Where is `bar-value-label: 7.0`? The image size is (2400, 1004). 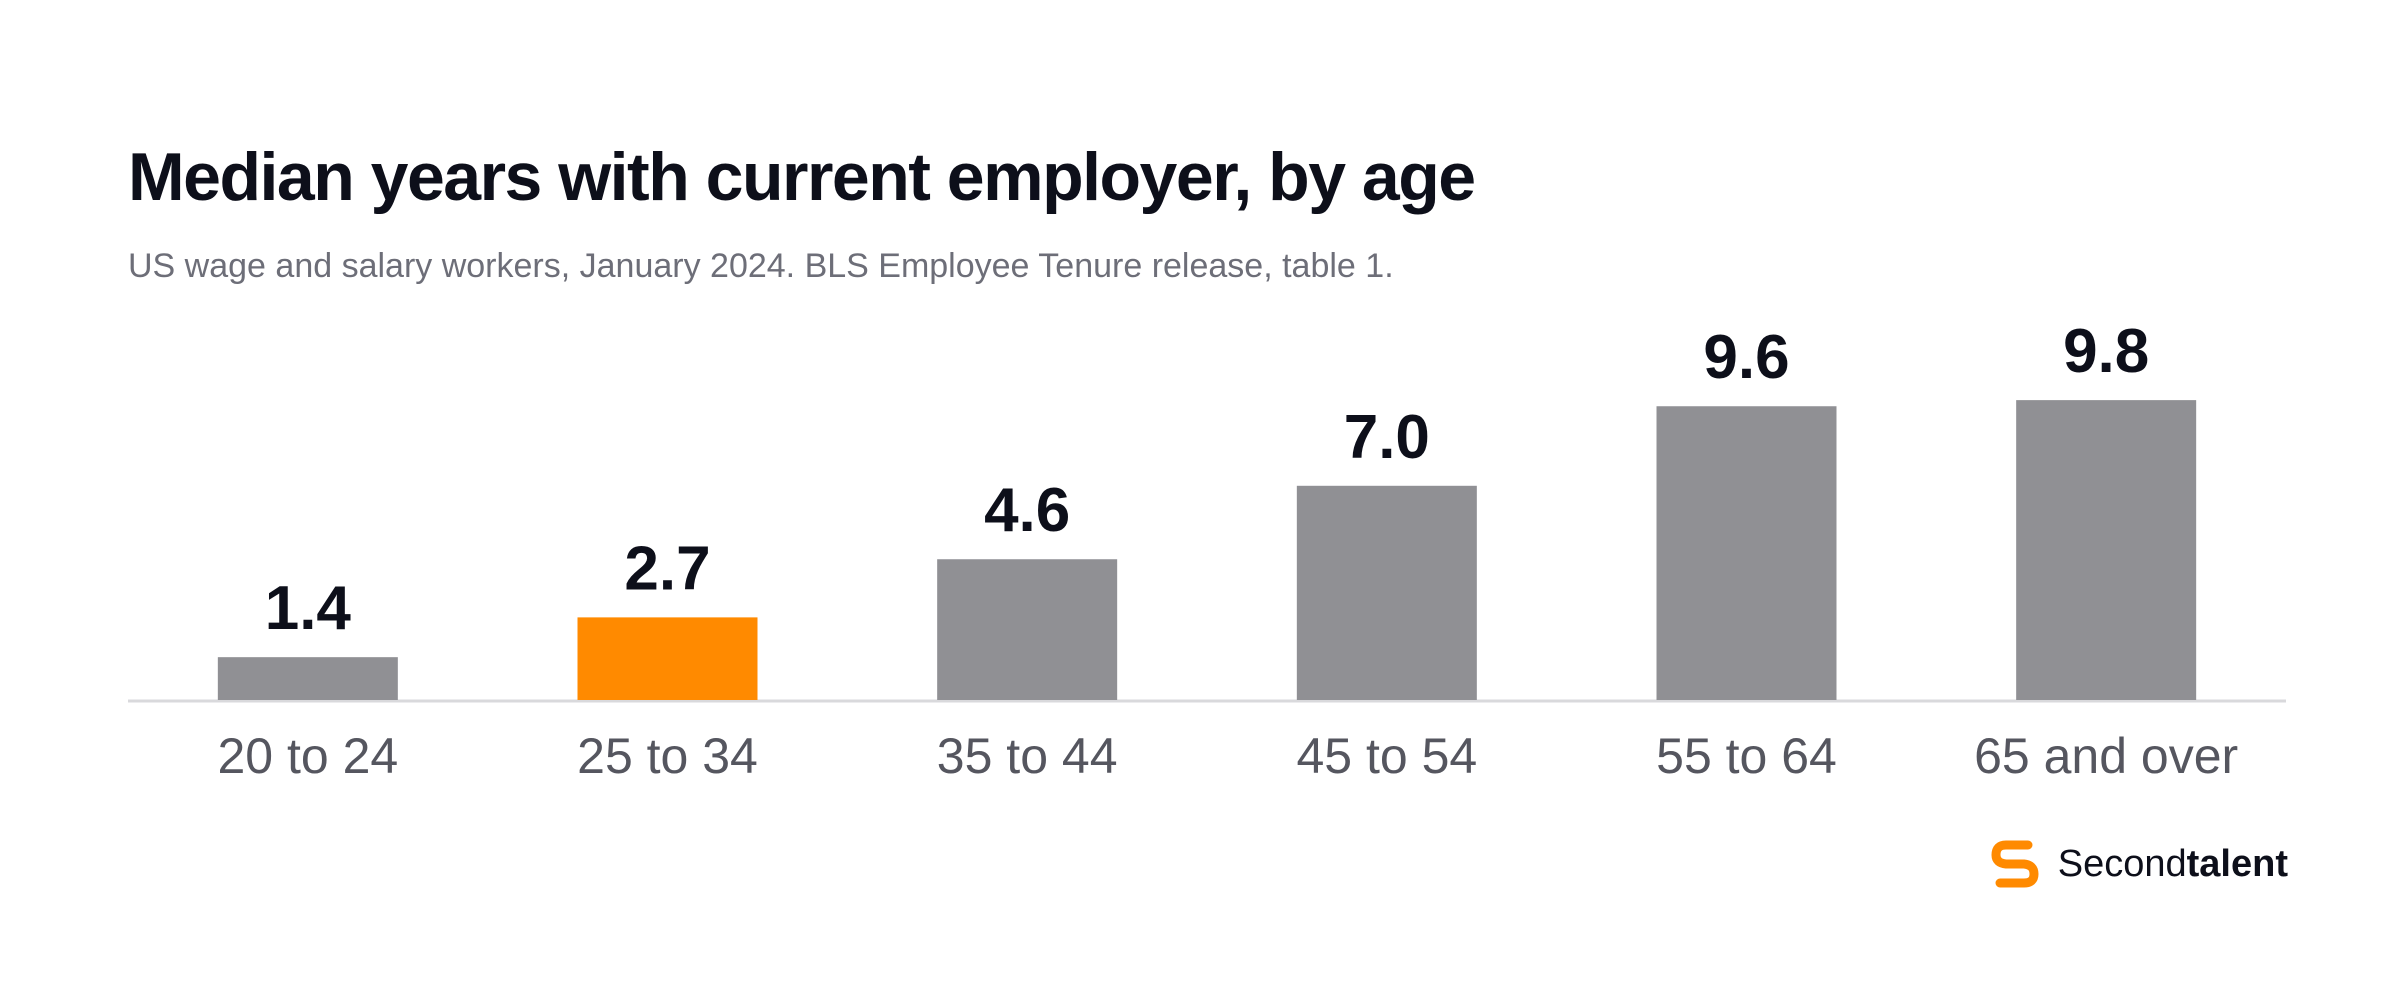
bar-value-label: 7.0 is located at coordinates (1387, 437).